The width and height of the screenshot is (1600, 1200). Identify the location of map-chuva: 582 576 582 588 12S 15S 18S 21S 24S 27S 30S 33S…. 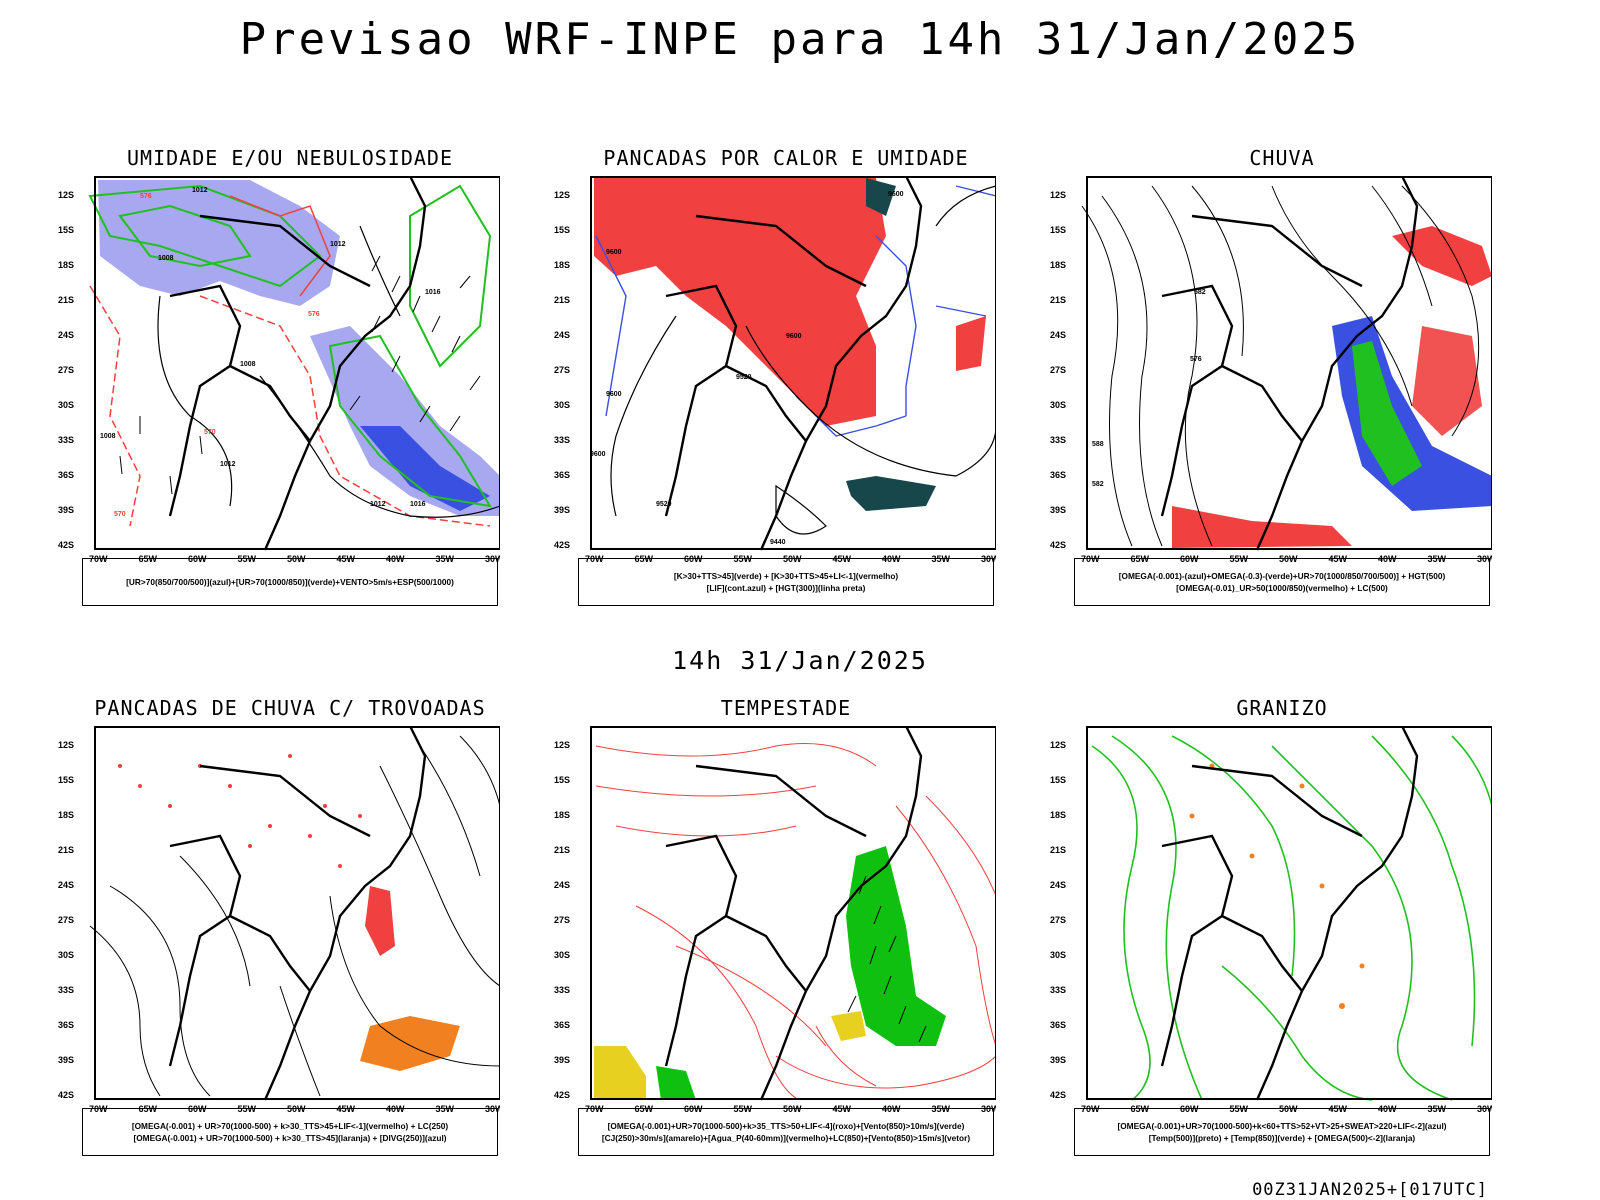
(1271, 370).